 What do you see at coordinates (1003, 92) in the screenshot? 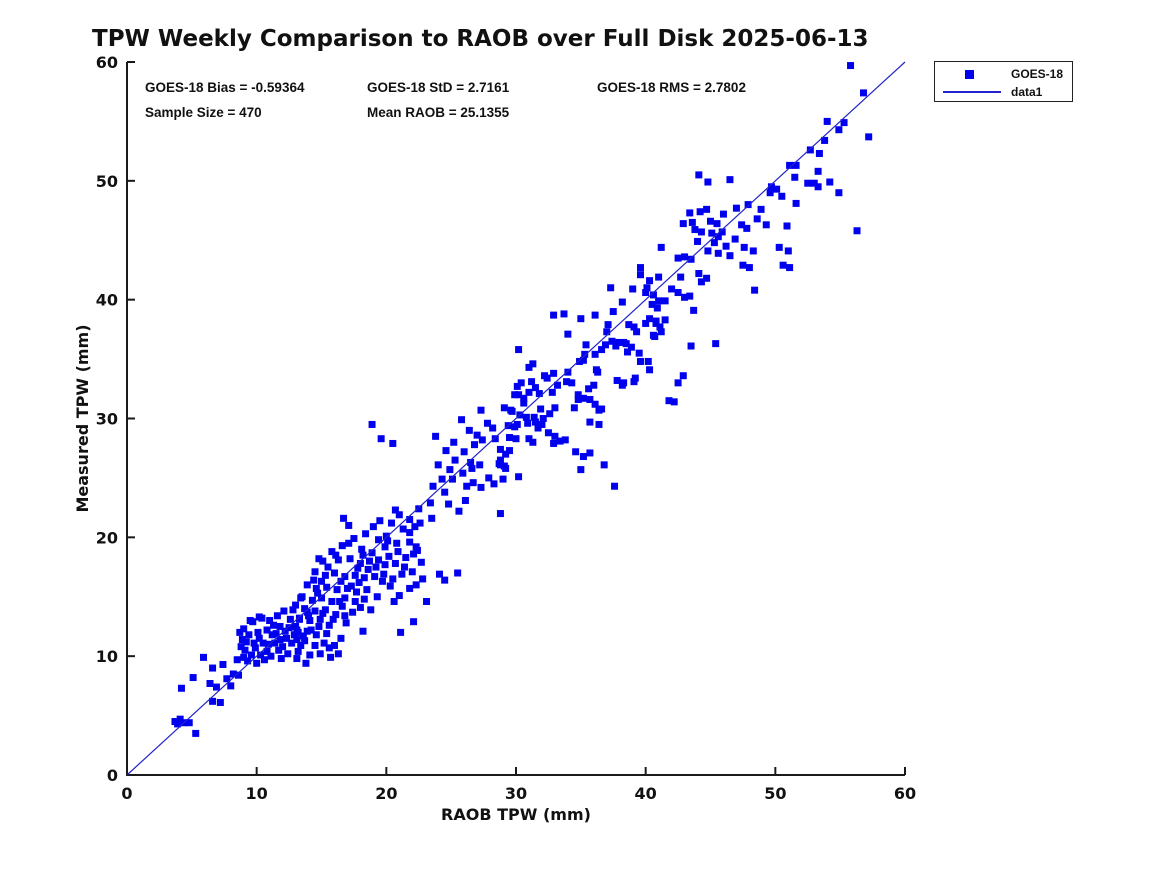
I see `legend-entry-data1: data1` at bounding box center [1003, 92].